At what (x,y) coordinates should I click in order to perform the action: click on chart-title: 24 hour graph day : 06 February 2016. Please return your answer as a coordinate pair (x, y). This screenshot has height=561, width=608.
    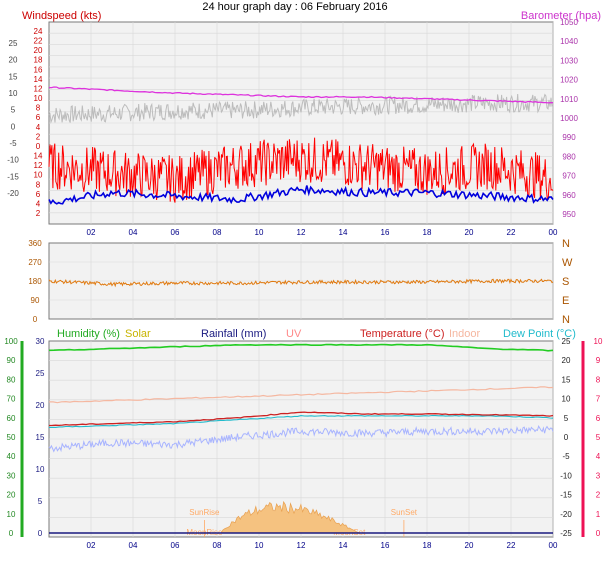
    Looking at the image, I should click on (294, 7).